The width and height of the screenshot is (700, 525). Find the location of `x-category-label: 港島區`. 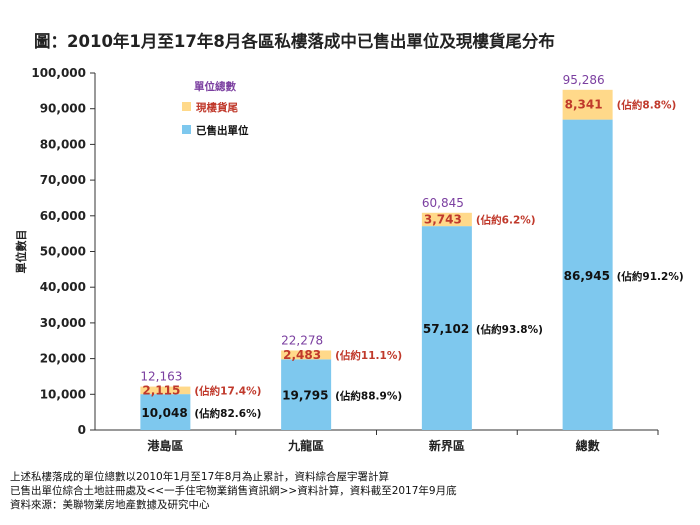

x-category-label: 港島區 is located at coordinates (165, 445).